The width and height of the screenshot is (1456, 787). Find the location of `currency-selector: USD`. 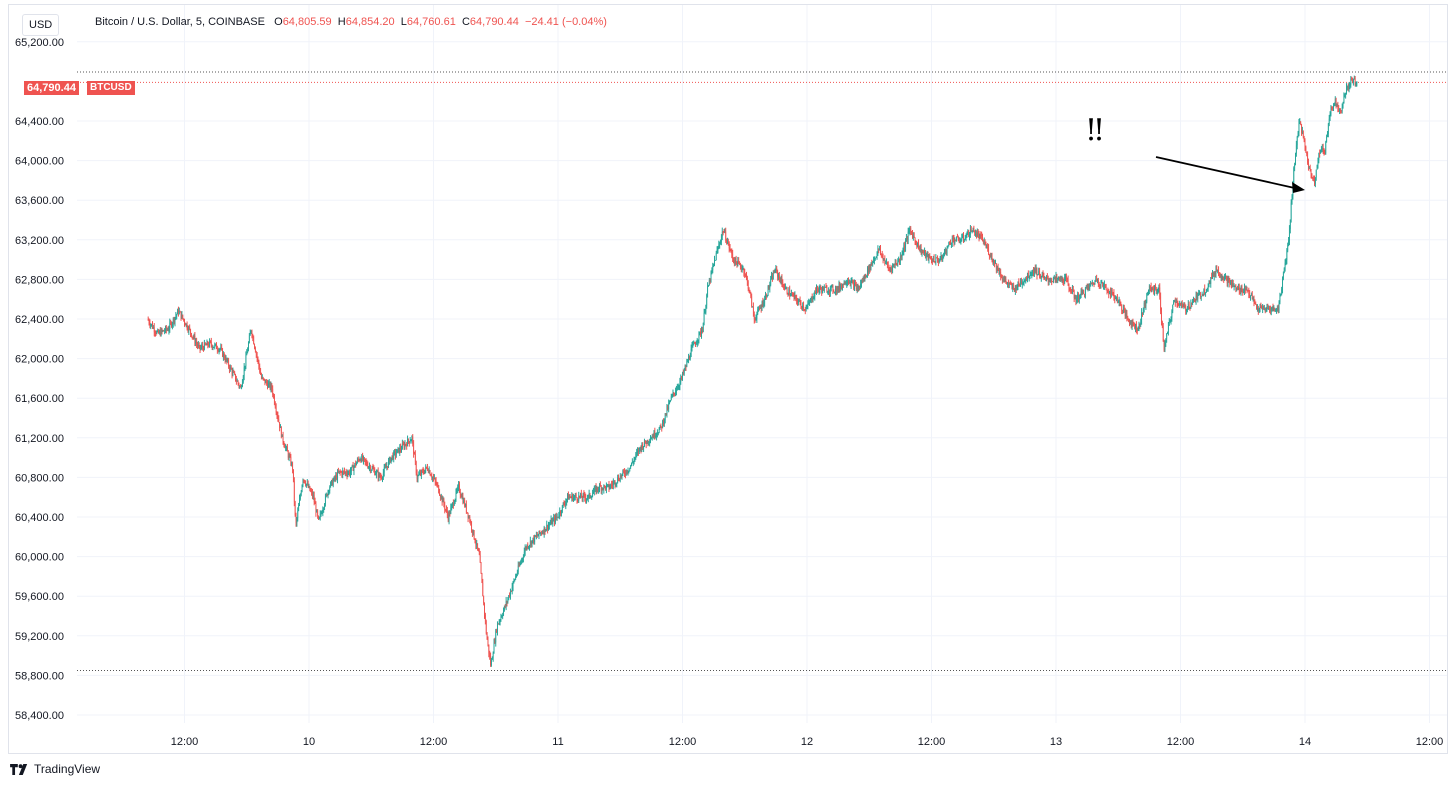

currency-selector: USD is located at coordinates (41, 25).